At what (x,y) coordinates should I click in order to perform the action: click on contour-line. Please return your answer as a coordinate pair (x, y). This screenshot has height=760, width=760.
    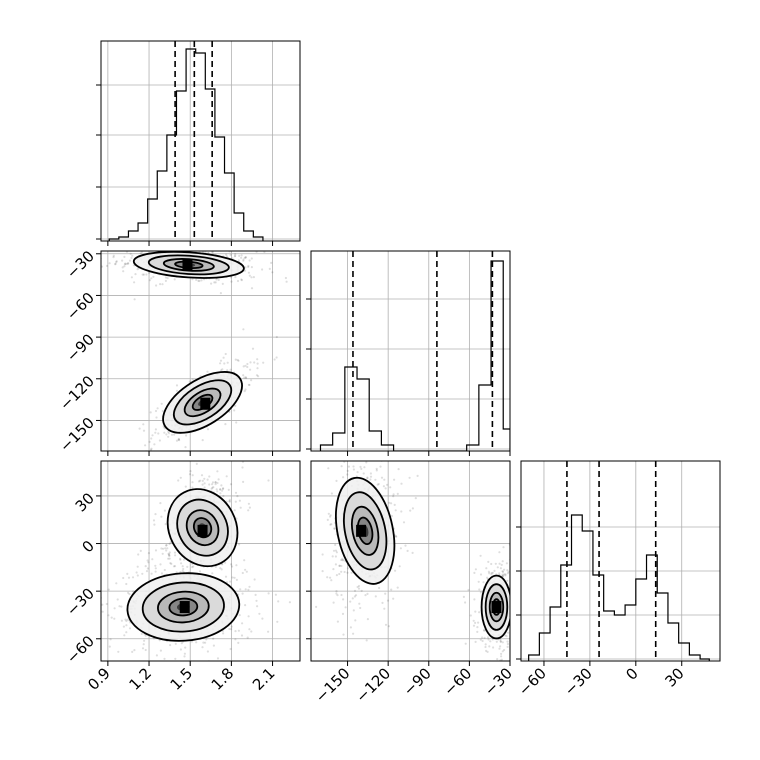
    Looking at the image, I should click on (183, 607).